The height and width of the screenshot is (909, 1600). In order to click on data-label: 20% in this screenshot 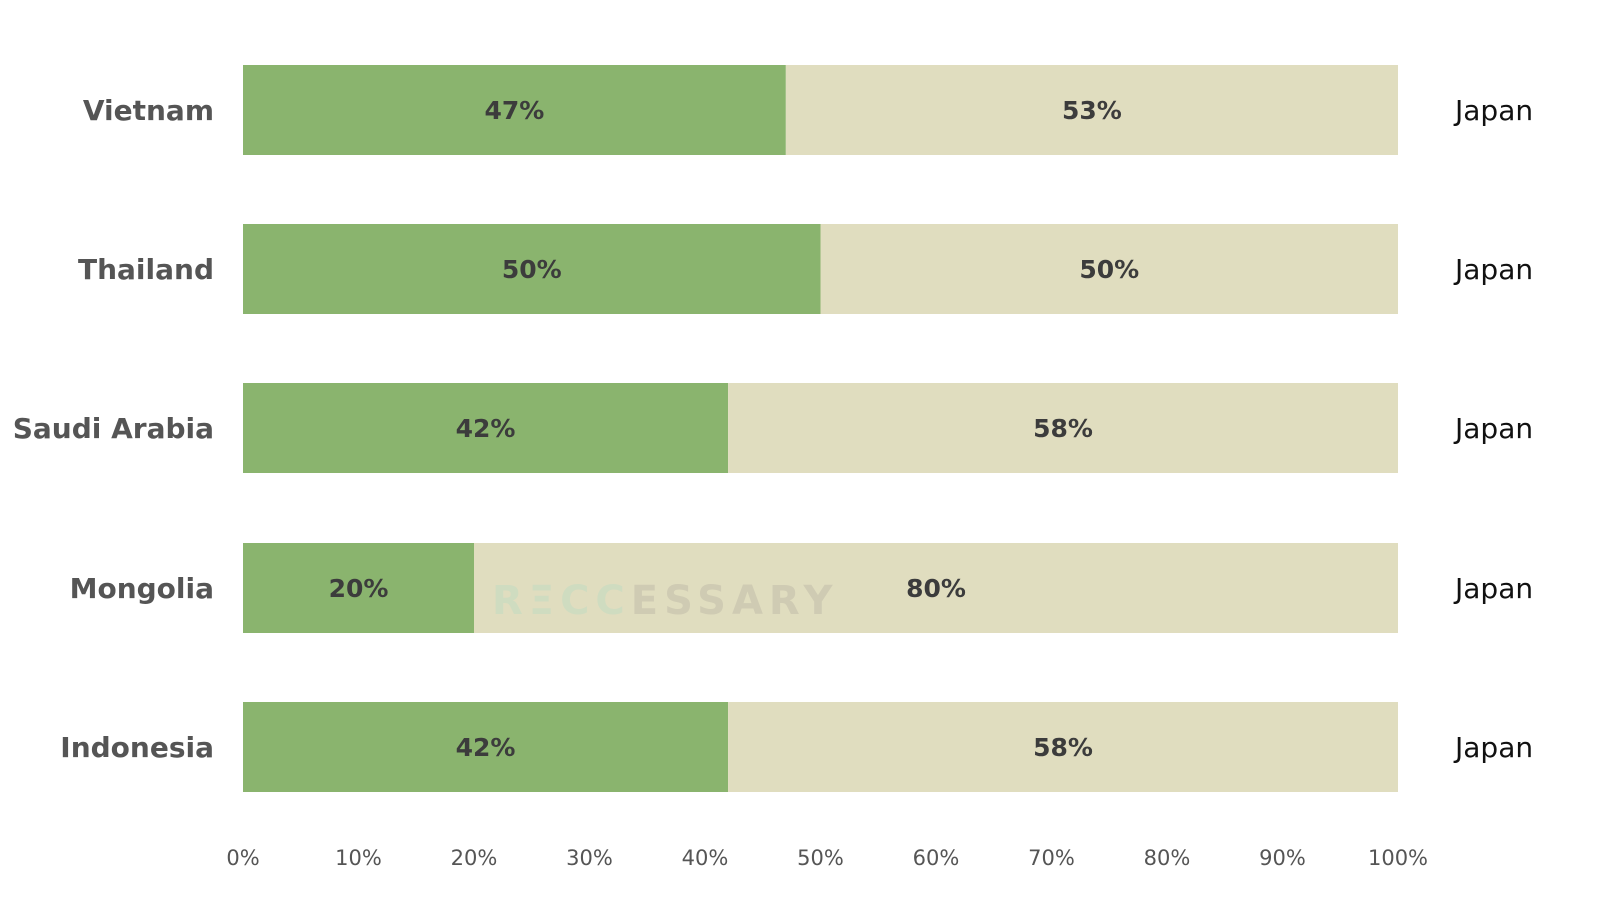, I will do `click(359, 588)`.